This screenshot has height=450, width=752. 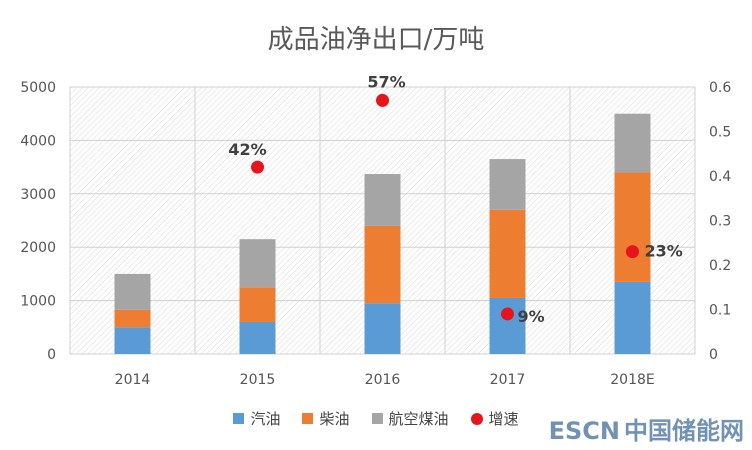 What do you see at coordinates (664, 251) in the screenshot?
I see `growth-label: 23%` at bounding box center [664, 251].